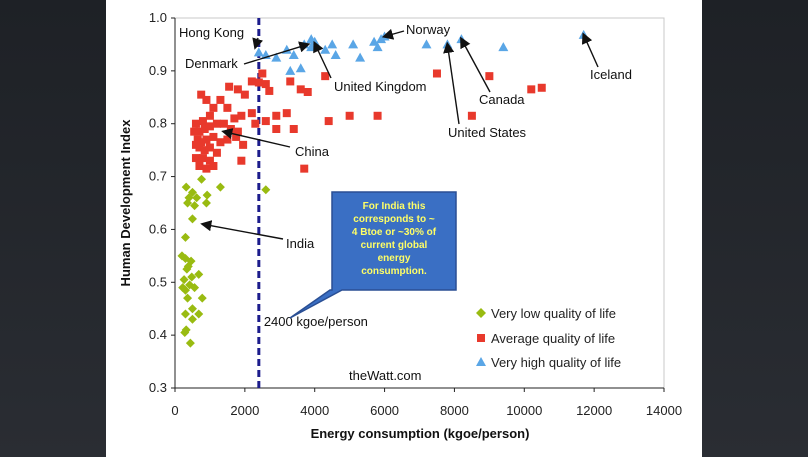  I want to click on y-tick-label: 0.5, so click(158, 281).